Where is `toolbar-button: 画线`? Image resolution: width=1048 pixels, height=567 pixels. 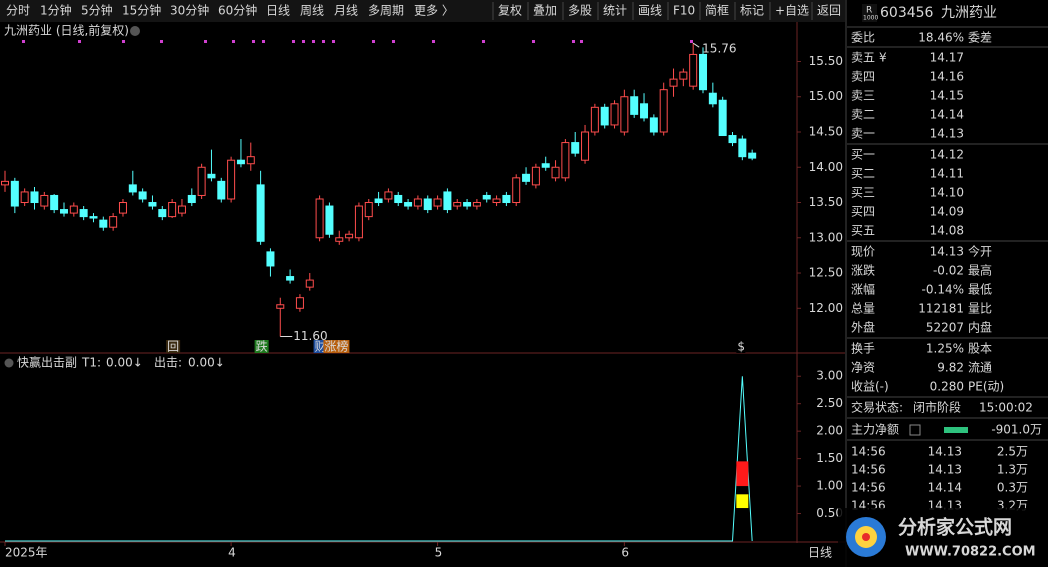 toolbar-button: 画线 is located at coordinates (650, 11).